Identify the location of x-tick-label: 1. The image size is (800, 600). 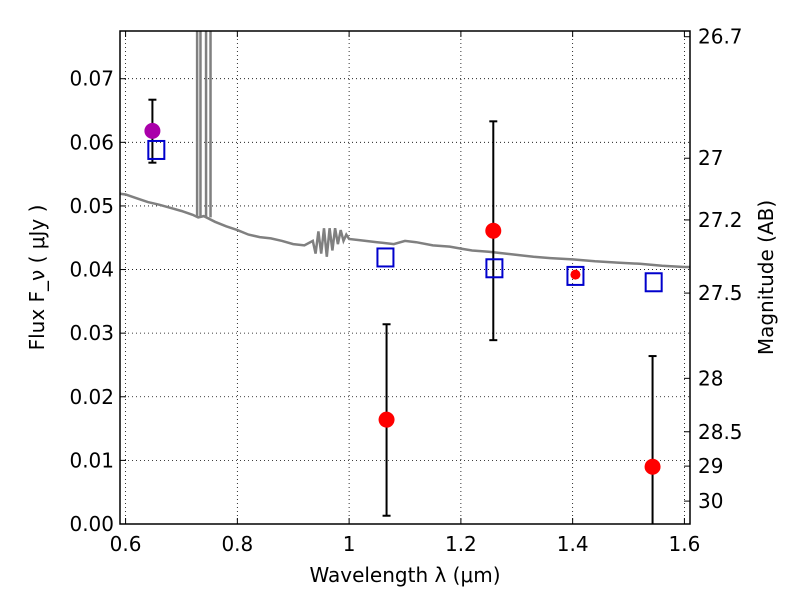
(349, 544).